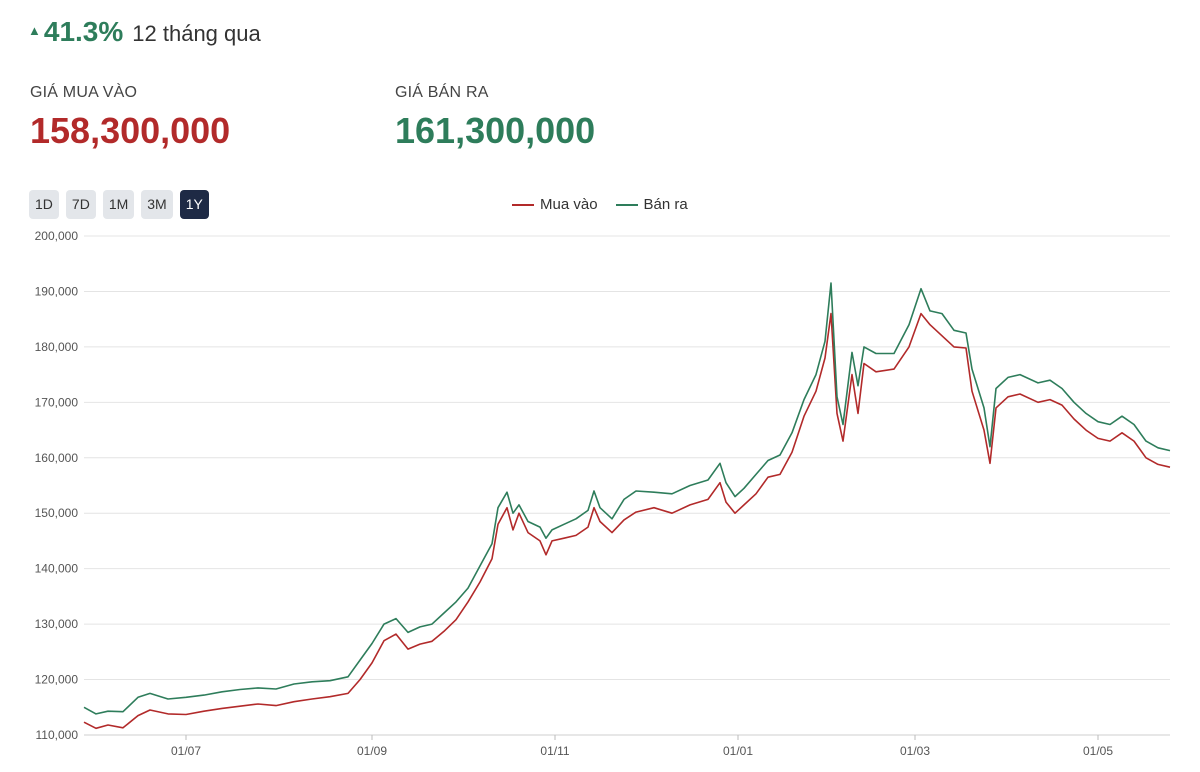 This screenshot has width=1200, height=772. I want to click on y-tick-label: 130,000, so click(57, 624).